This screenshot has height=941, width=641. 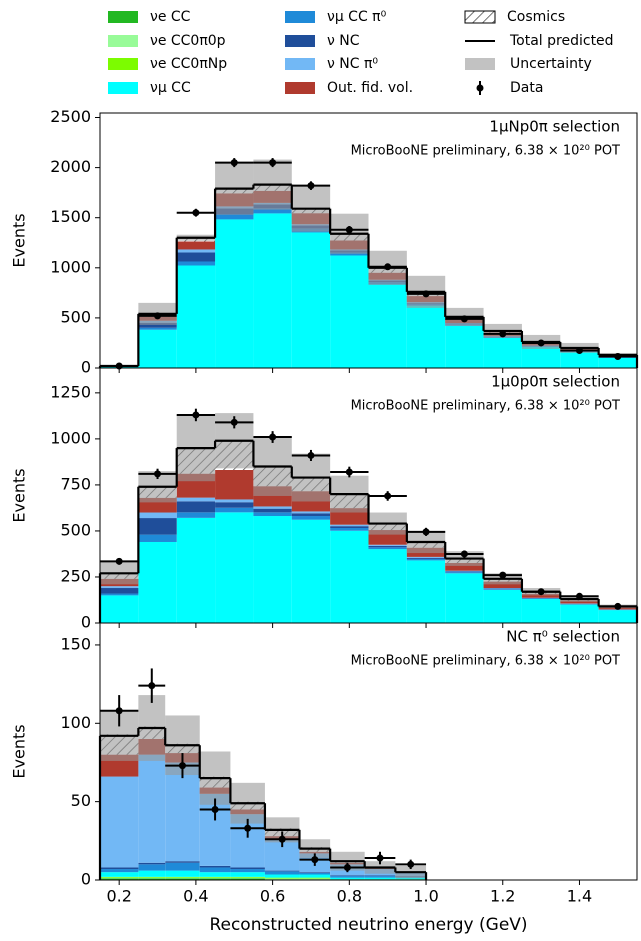 What do you see at coordinates (70, 437) in the screenshot?
I see `y-tick-label: 1000` at bounding box center [70, 437].